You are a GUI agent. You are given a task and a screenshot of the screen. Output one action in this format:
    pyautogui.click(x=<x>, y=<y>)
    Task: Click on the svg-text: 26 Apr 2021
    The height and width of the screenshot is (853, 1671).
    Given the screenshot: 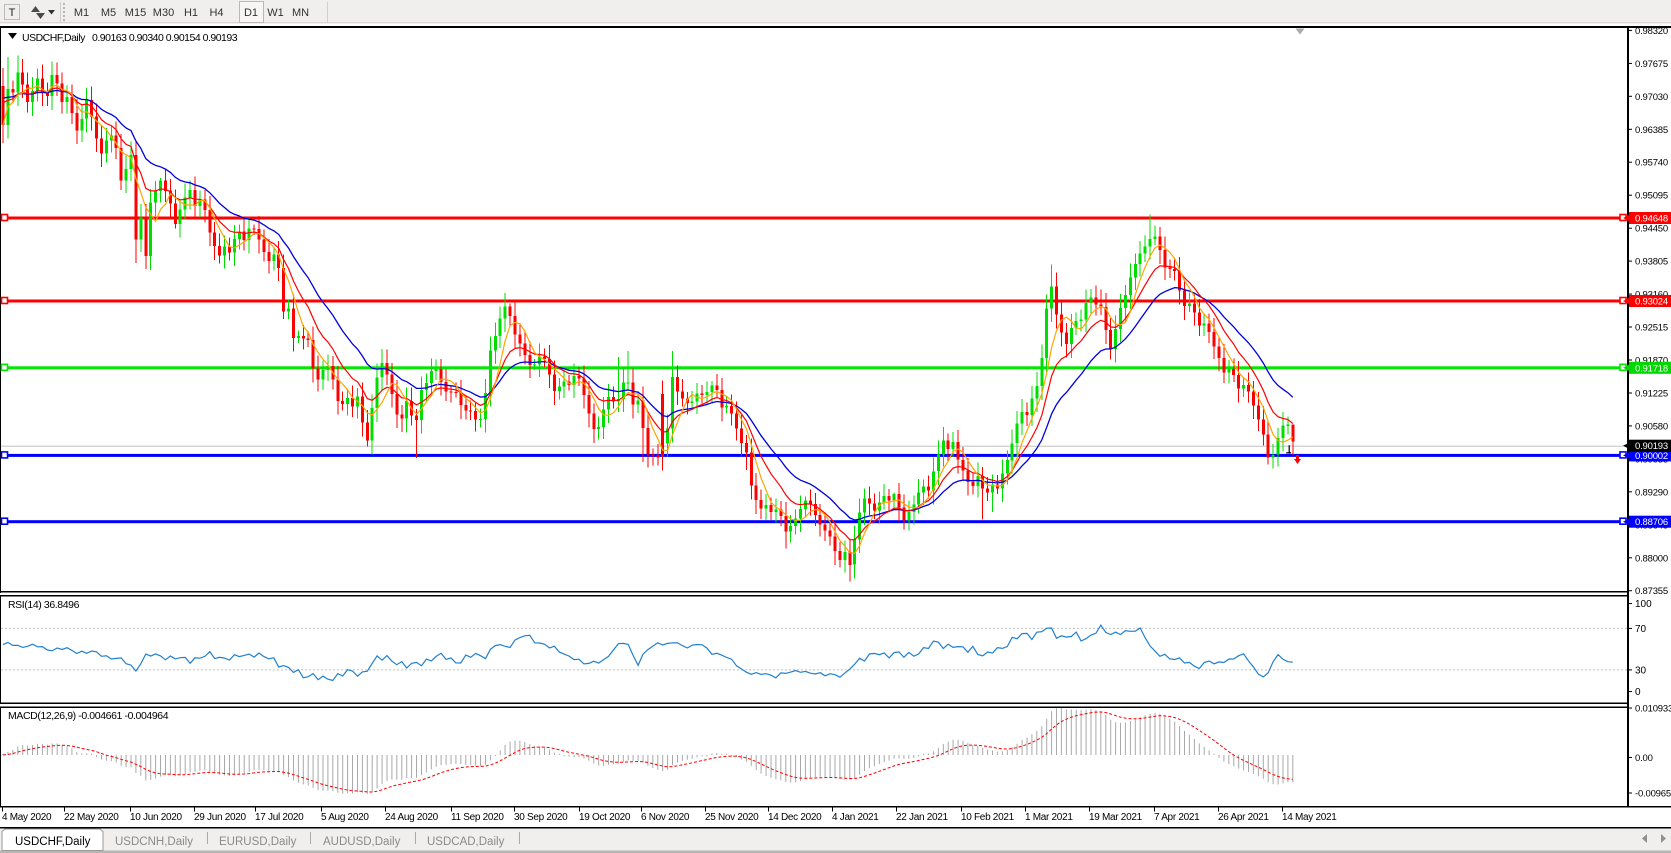 What is the action you would take?
    pyautogui.click(x=1243, y=817)
    